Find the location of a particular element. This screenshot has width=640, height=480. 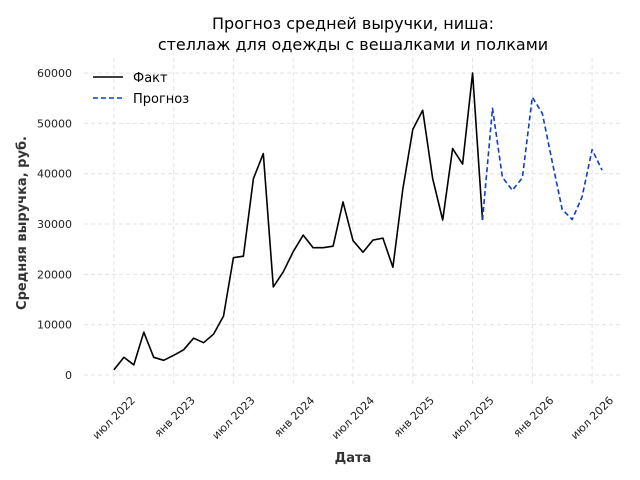

chart-title-line2: стеллаж для одежды с вешалками и полками is located at coordinates (353, 44).